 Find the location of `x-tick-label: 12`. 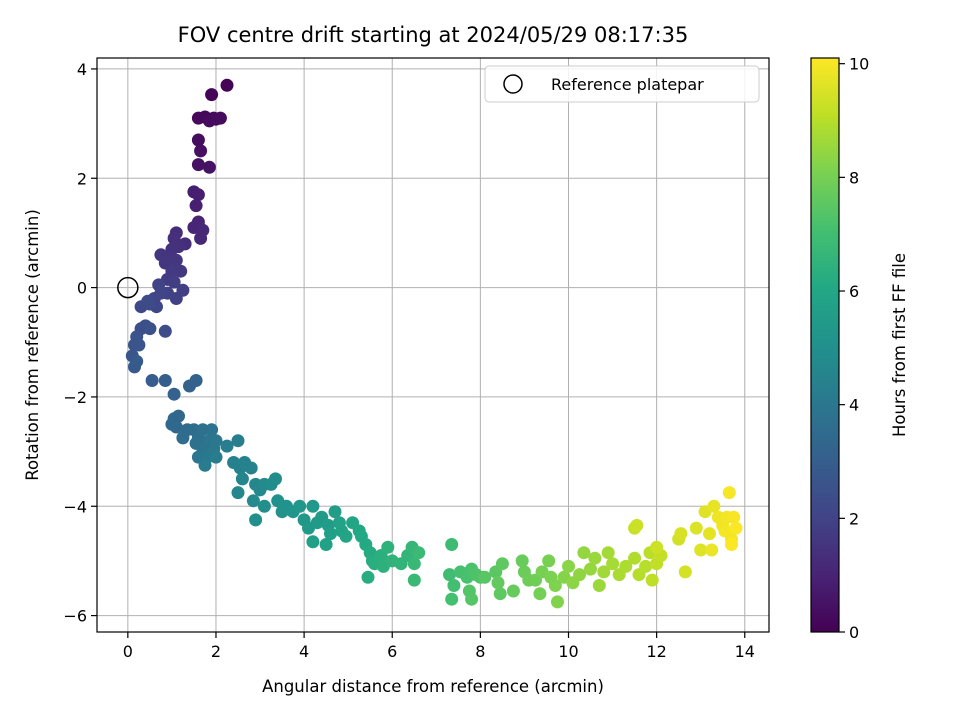

x-tick-label: 12 is located at coordinates (656, 651).